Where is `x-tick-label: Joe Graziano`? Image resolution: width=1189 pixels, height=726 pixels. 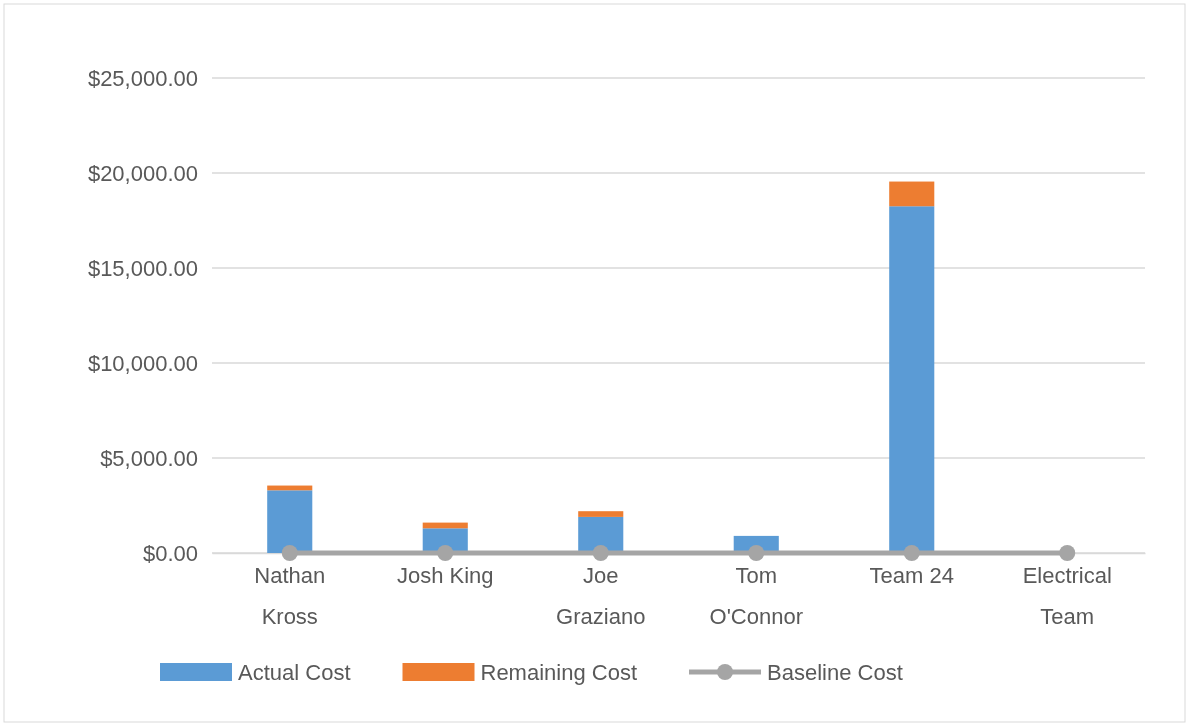 x-tick-label: Joe Graziano is located at coordinates (601, 596).